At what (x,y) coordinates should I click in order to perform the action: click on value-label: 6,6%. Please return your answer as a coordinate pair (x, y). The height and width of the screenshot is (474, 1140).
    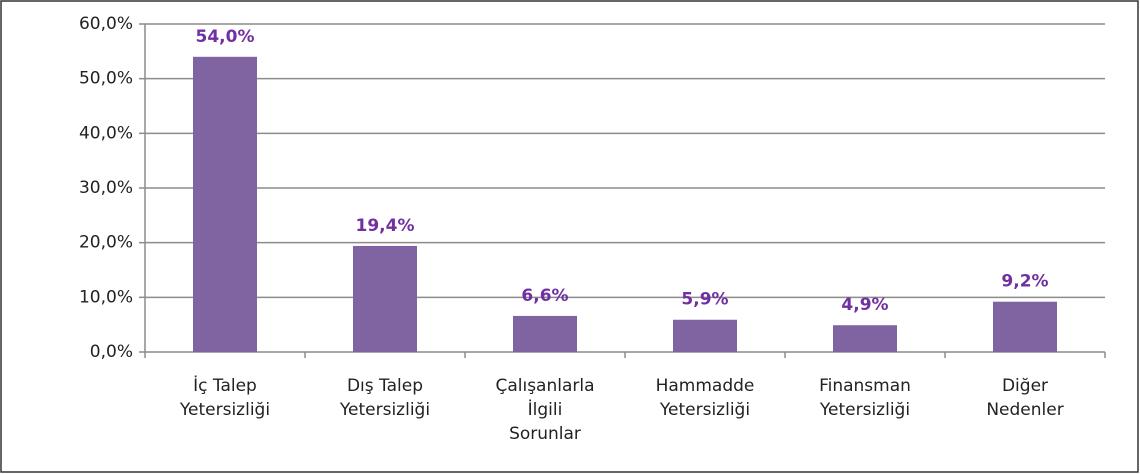
    Looking at the image, I should click on (544, 296).